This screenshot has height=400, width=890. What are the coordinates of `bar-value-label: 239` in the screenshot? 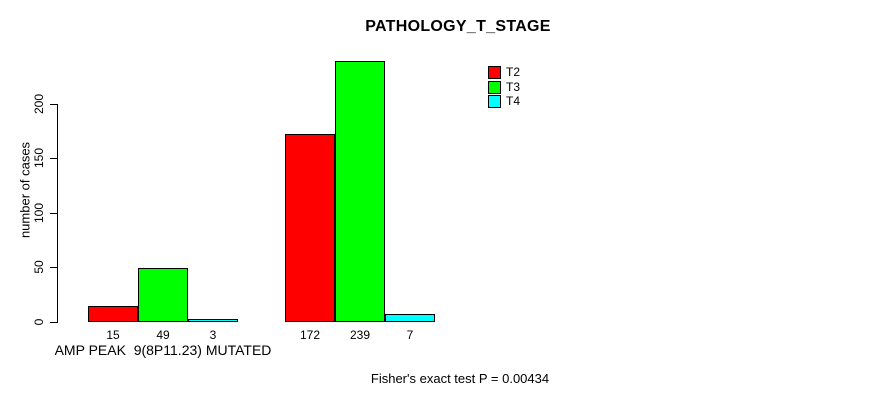 It's located at (360, 335).